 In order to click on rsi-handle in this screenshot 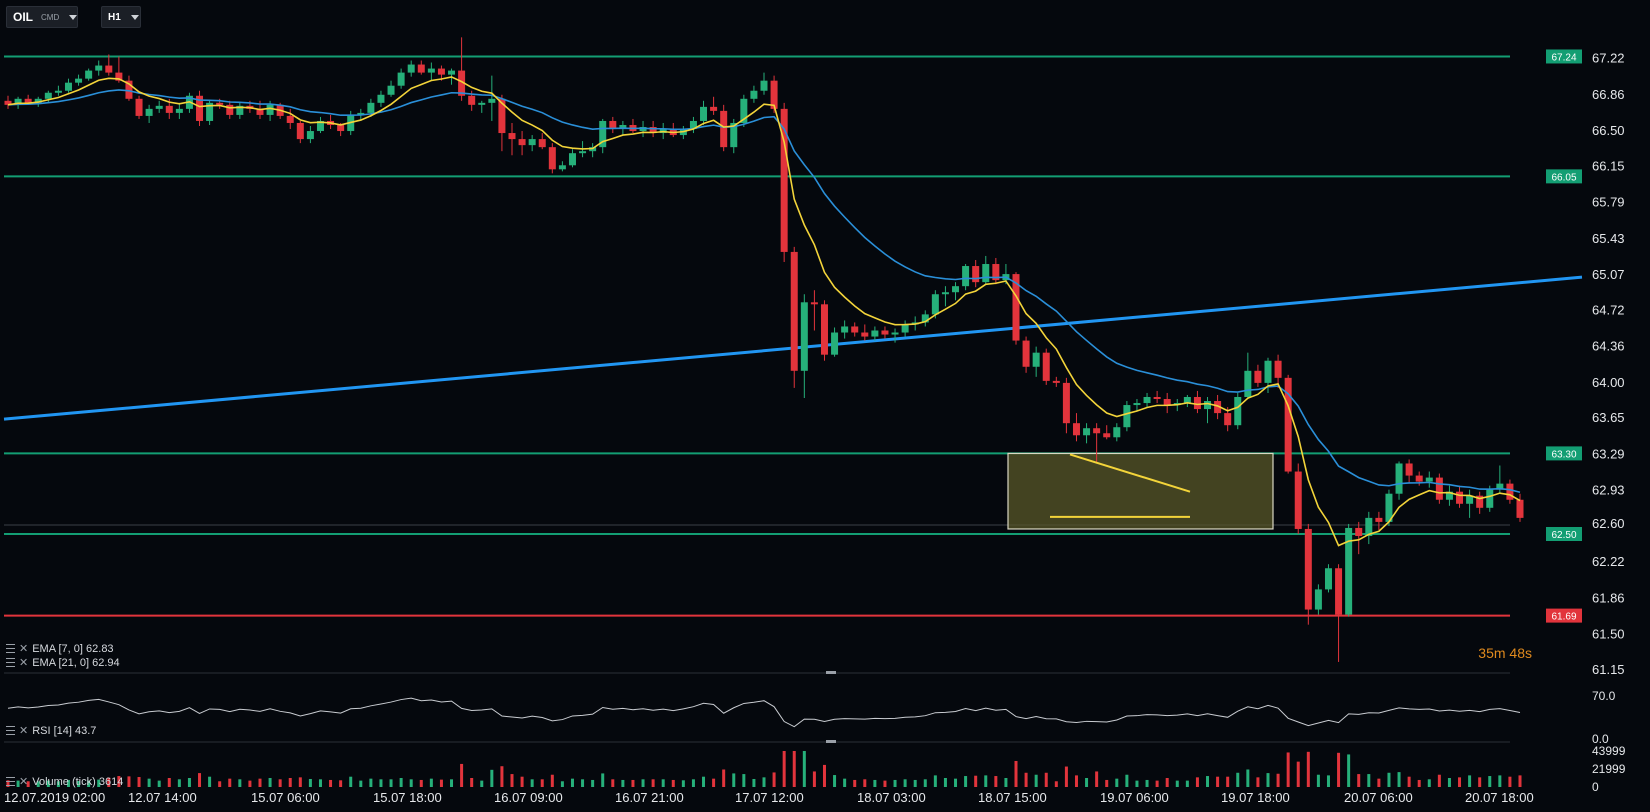, I will do `click(831, 672)`.